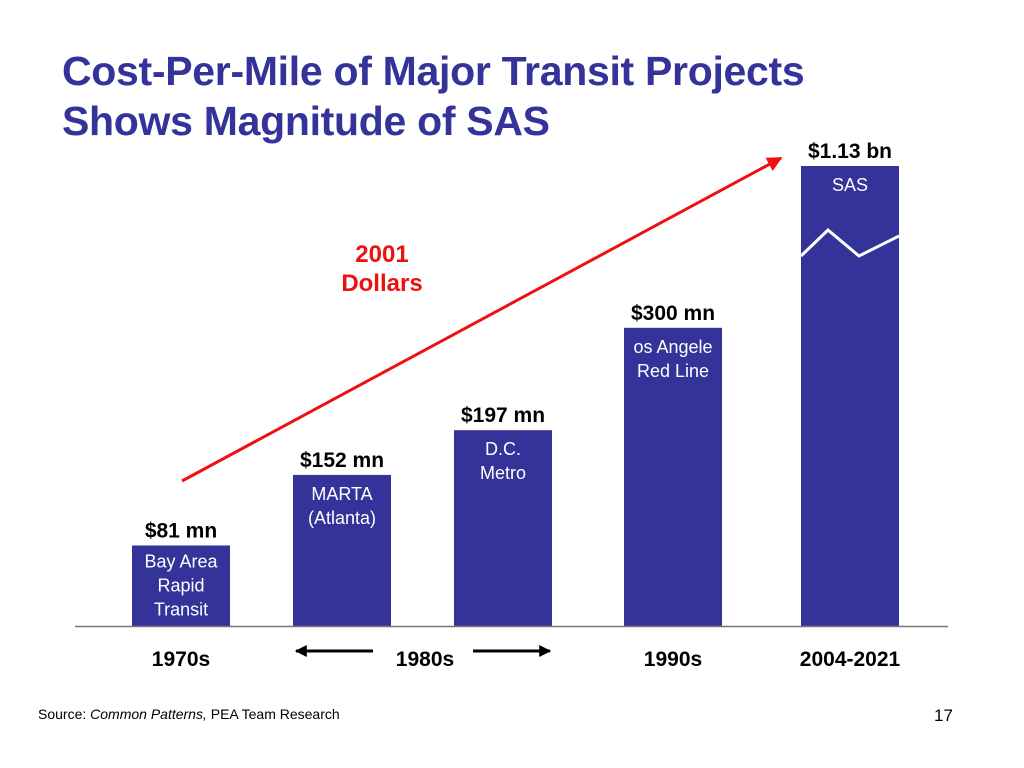 The height and width of the screenshot is (768, 1024). What do you see at coordinates (849, 242) in the screenshot?
I see `axis-break-mark` at bounding box center [849, 242].